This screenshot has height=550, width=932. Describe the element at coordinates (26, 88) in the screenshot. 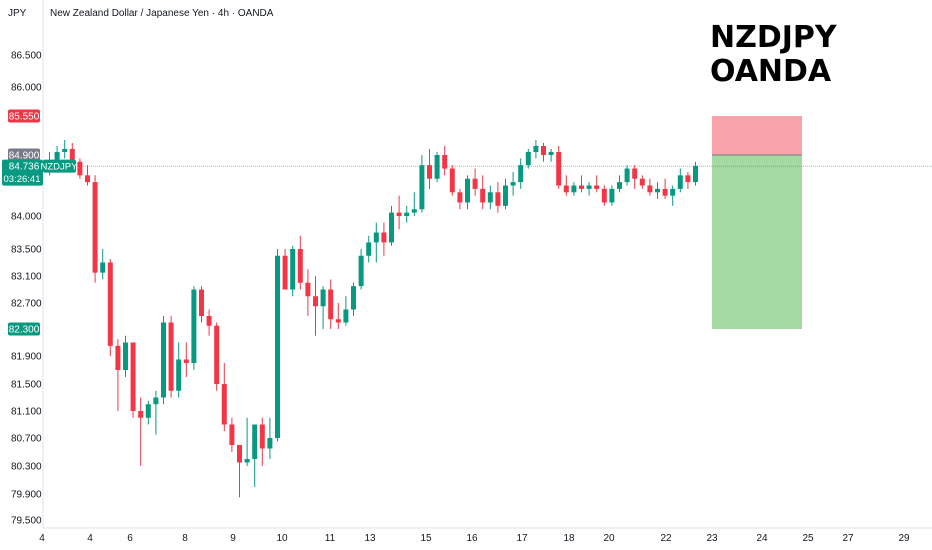

I see `price-tick-label: 86.000` at that location.